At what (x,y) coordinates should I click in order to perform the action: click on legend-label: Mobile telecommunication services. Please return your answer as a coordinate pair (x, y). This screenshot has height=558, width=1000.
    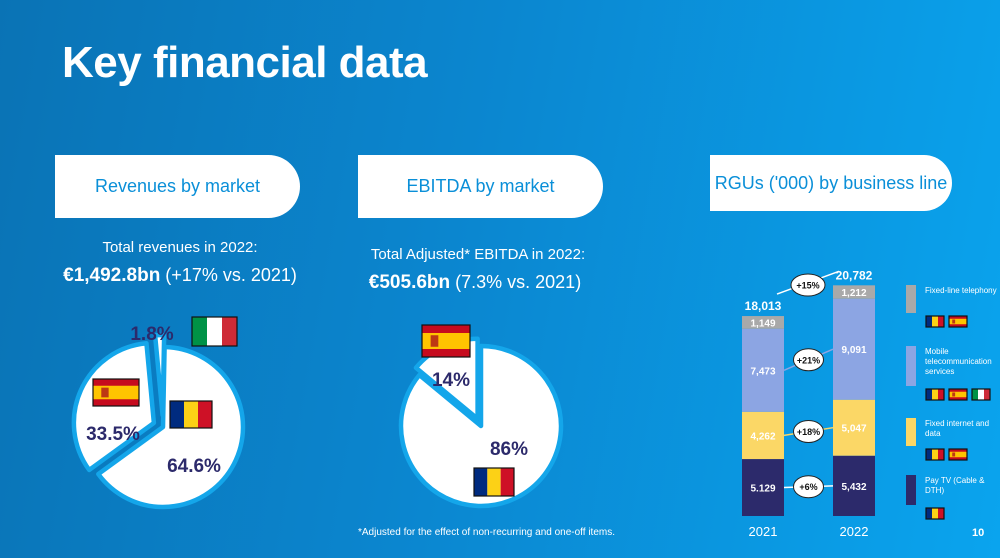
    Looking at the image, I should click on (958, 361).